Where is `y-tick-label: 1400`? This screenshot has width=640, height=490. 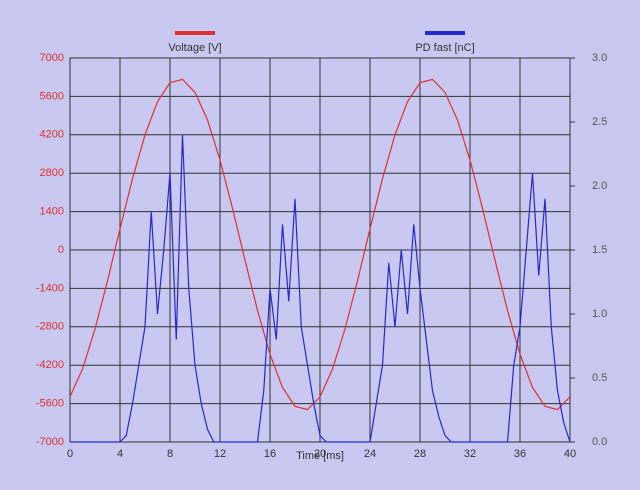
y-tick-label: 1400 is located at coordinates (52, 212).